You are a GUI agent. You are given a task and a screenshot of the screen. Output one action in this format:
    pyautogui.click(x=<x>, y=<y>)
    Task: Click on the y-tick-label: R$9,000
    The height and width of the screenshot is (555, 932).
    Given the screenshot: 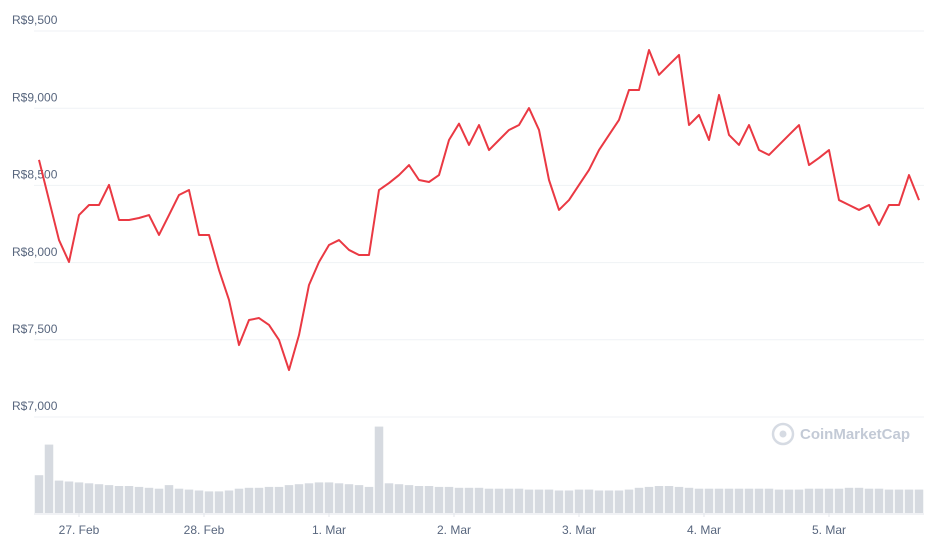 What is the action you would take?
    pyautogui.click(x=35, y=97)
    